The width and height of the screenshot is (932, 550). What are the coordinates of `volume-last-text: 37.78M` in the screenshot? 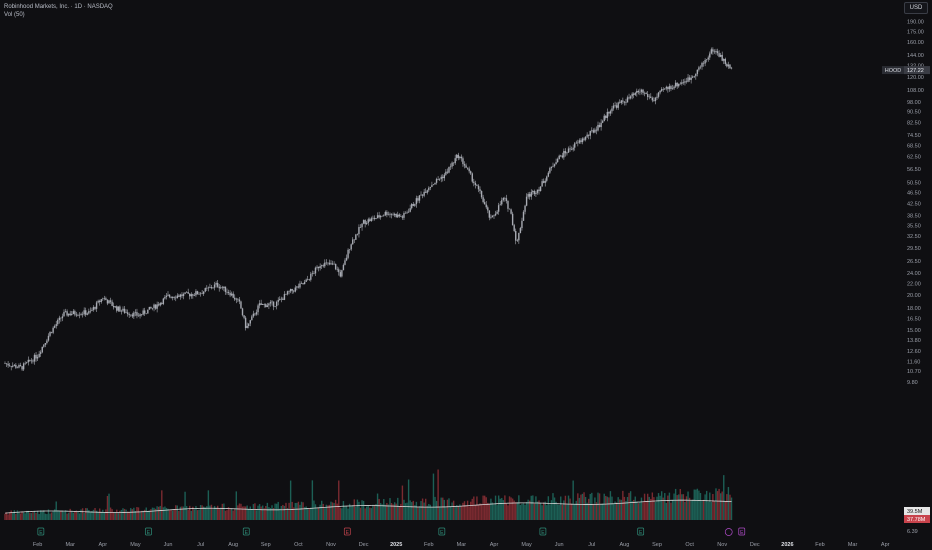 It's located at (916, 520).